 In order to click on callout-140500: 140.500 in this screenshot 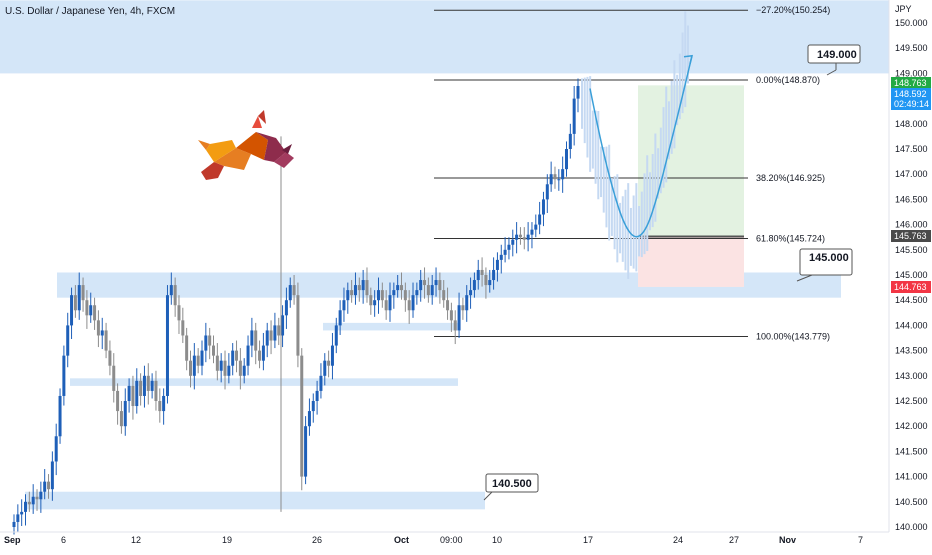, I will do `click(511, 487)`.